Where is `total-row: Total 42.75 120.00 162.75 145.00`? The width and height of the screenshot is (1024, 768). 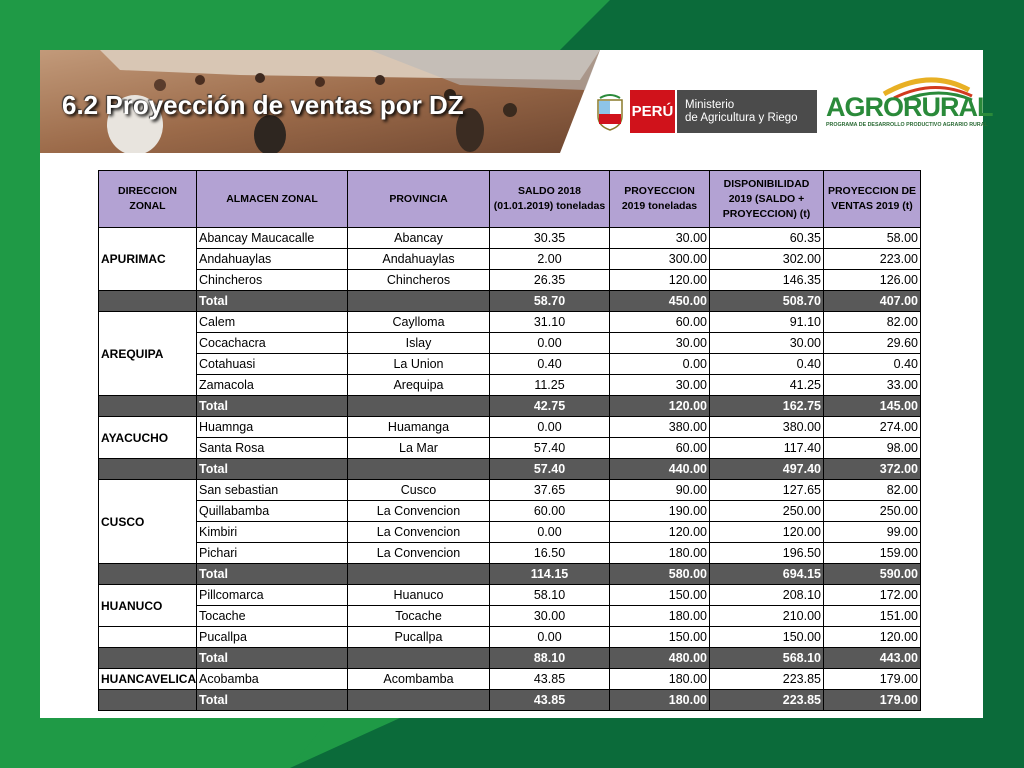
total-row: Total 42.75 120.00 162.75 145.00 is located at coordinates (509, 406).